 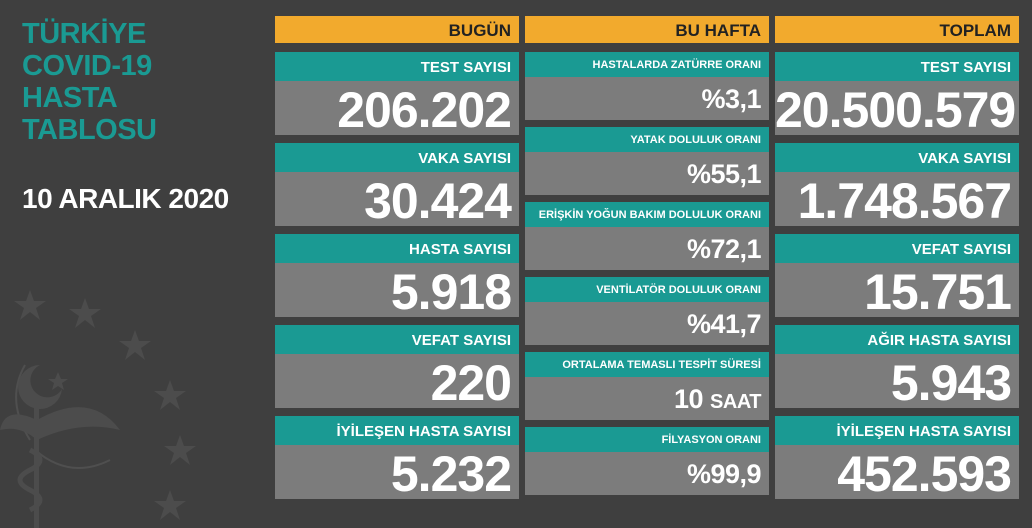 I want to click on title-line: TÜRKİYE, so click(x=84, y=34).